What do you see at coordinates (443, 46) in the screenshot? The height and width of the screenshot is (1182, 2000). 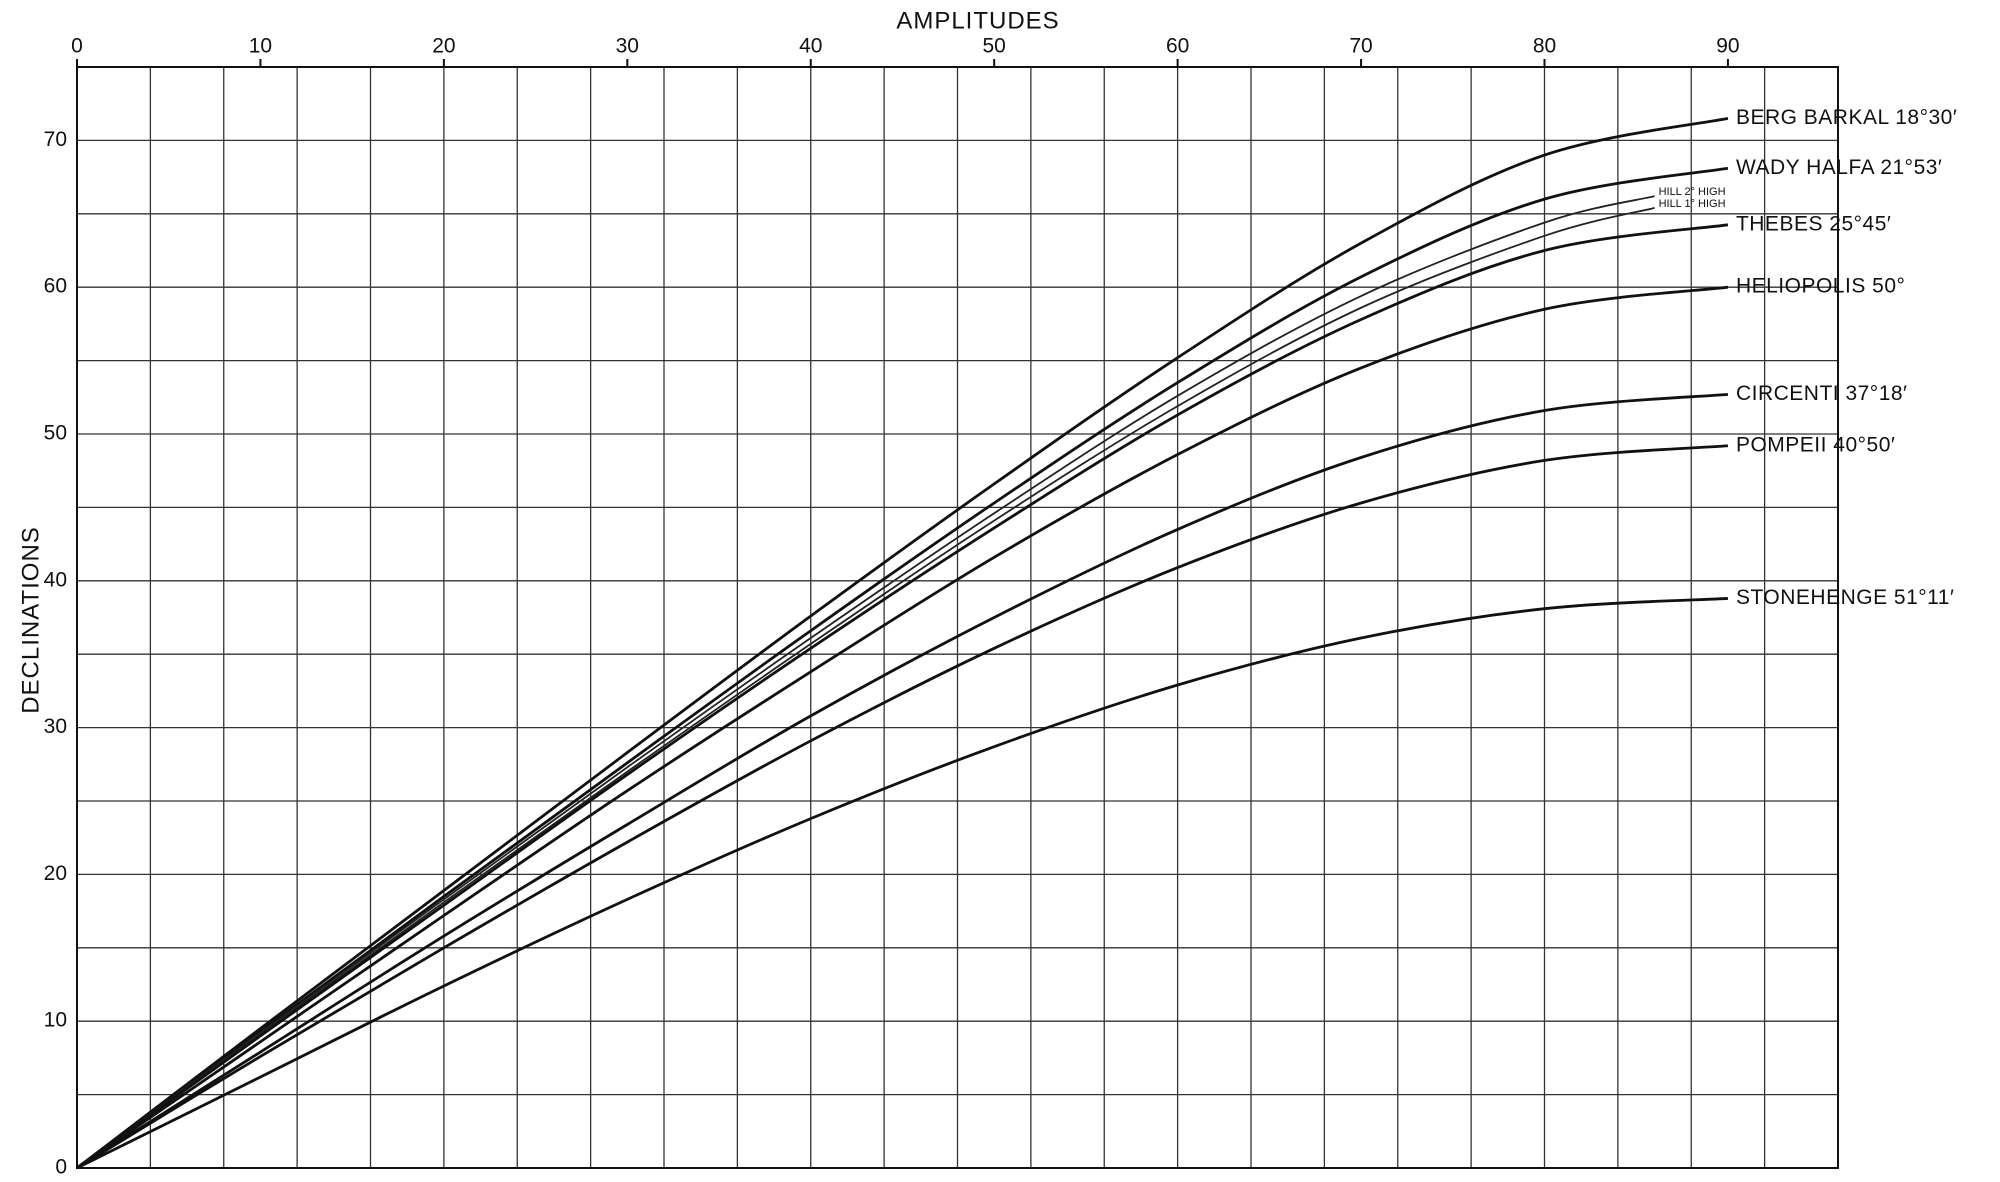 I see `x-tick-label: 20` at bounding box center [443, 46].